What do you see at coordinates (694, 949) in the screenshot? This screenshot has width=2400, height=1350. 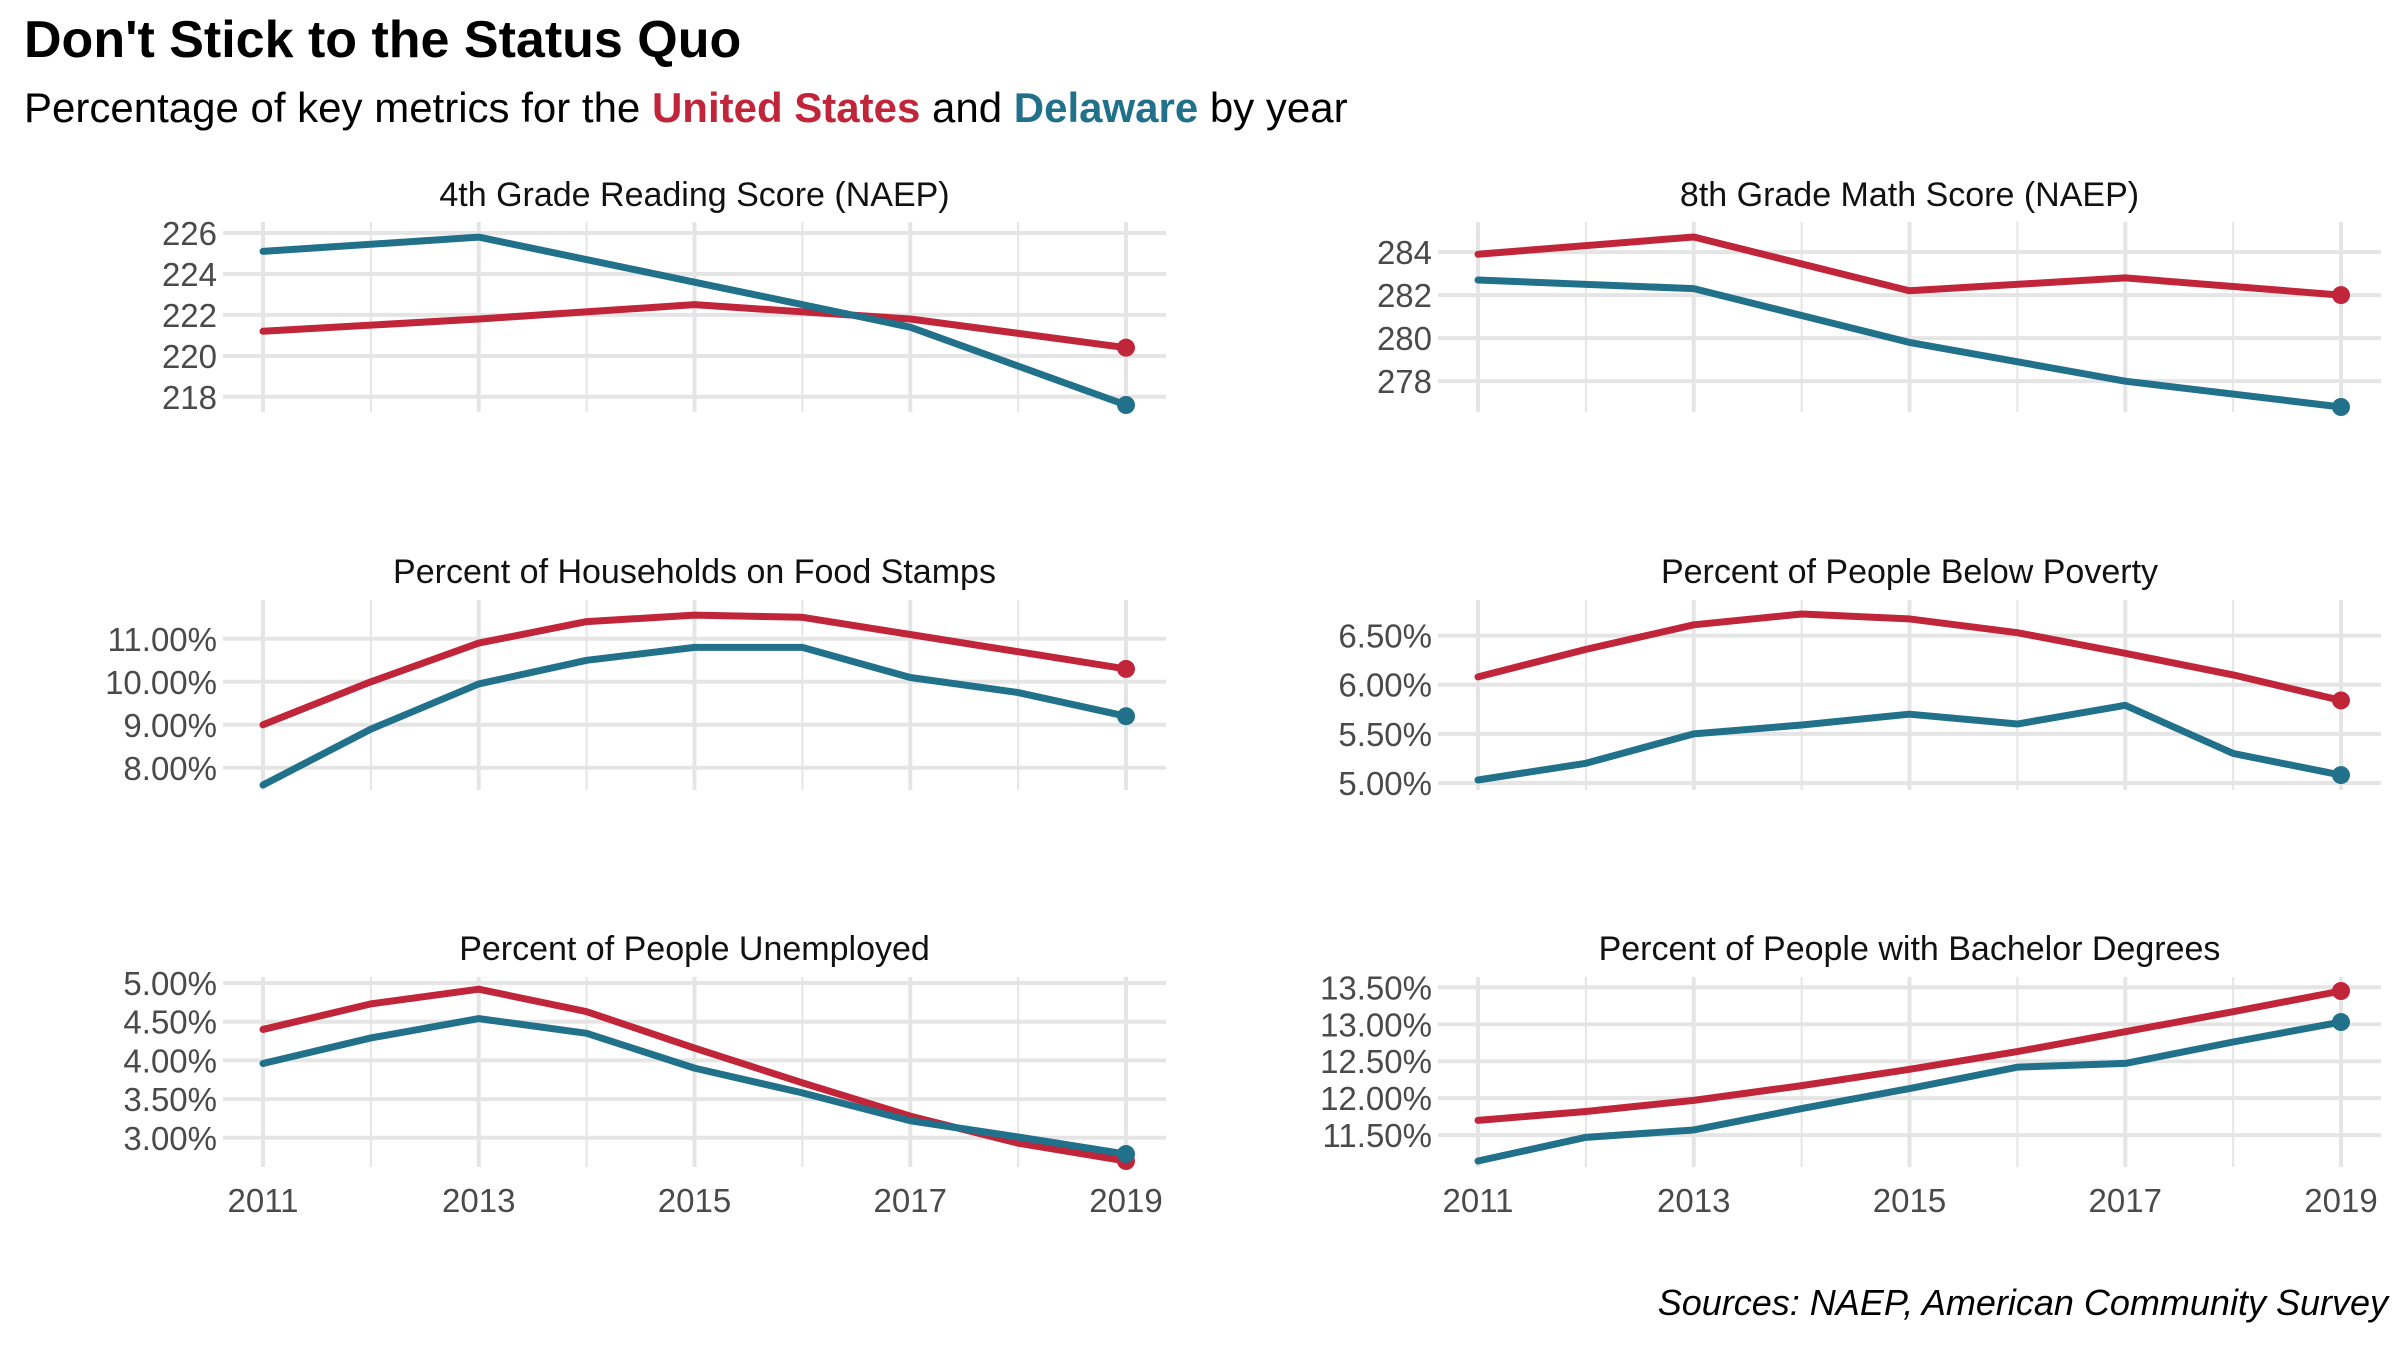 I see `panel-title: Percent of People Unemployed` at bounding box center [694, 949].